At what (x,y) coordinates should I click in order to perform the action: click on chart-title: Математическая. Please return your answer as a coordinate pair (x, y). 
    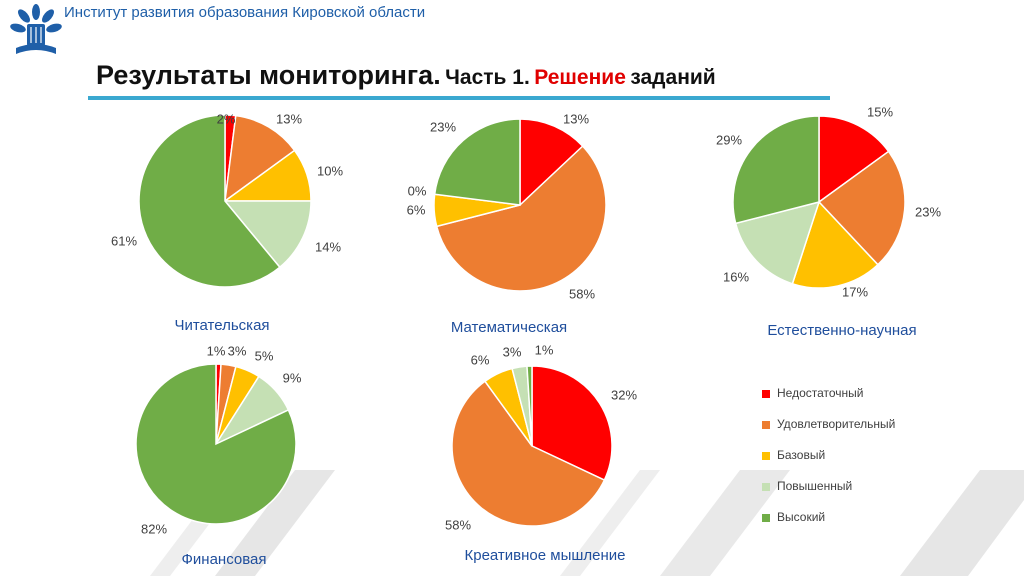
    Looking at the image, I should click on (509, 327).